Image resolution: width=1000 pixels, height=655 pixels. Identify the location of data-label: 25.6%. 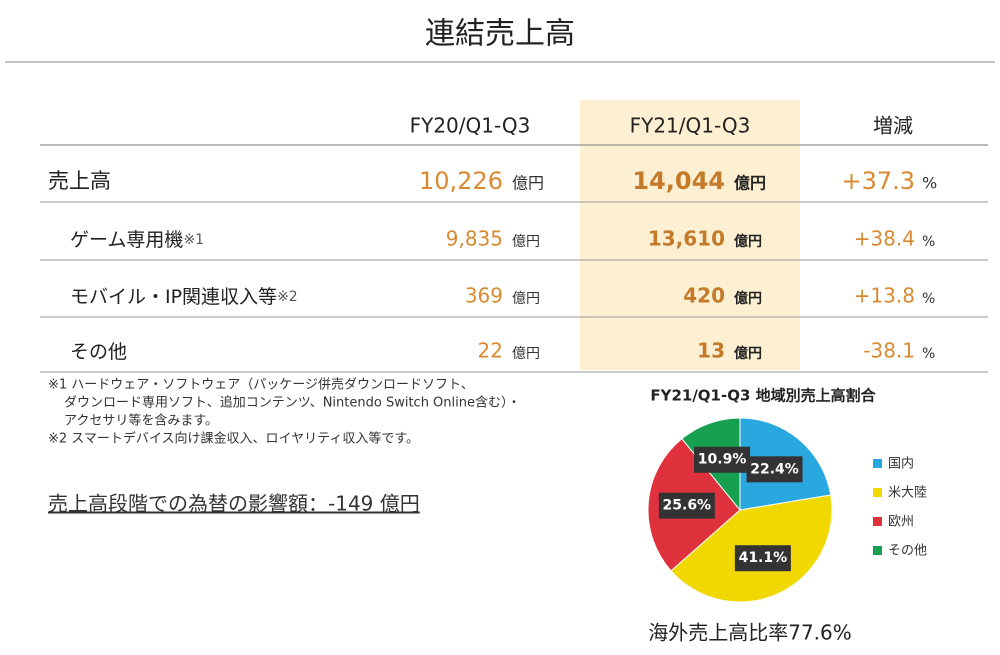
(687, 506).